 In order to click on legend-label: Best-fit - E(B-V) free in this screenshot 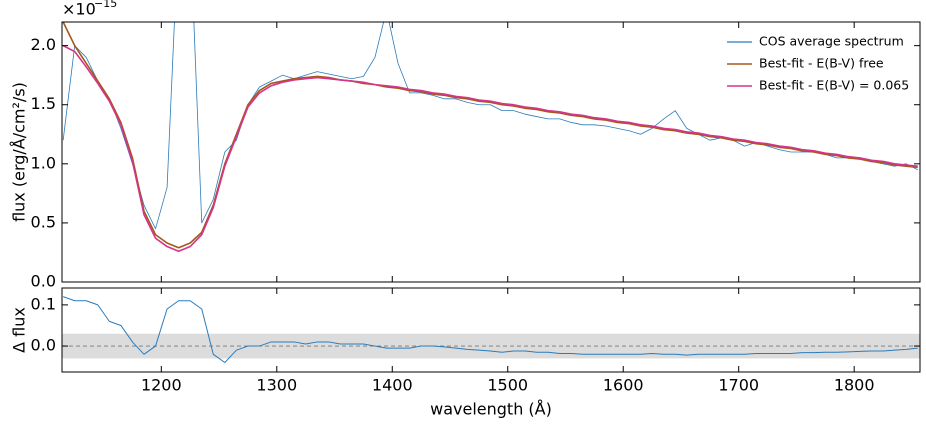, I will do `click(821, 63)`.